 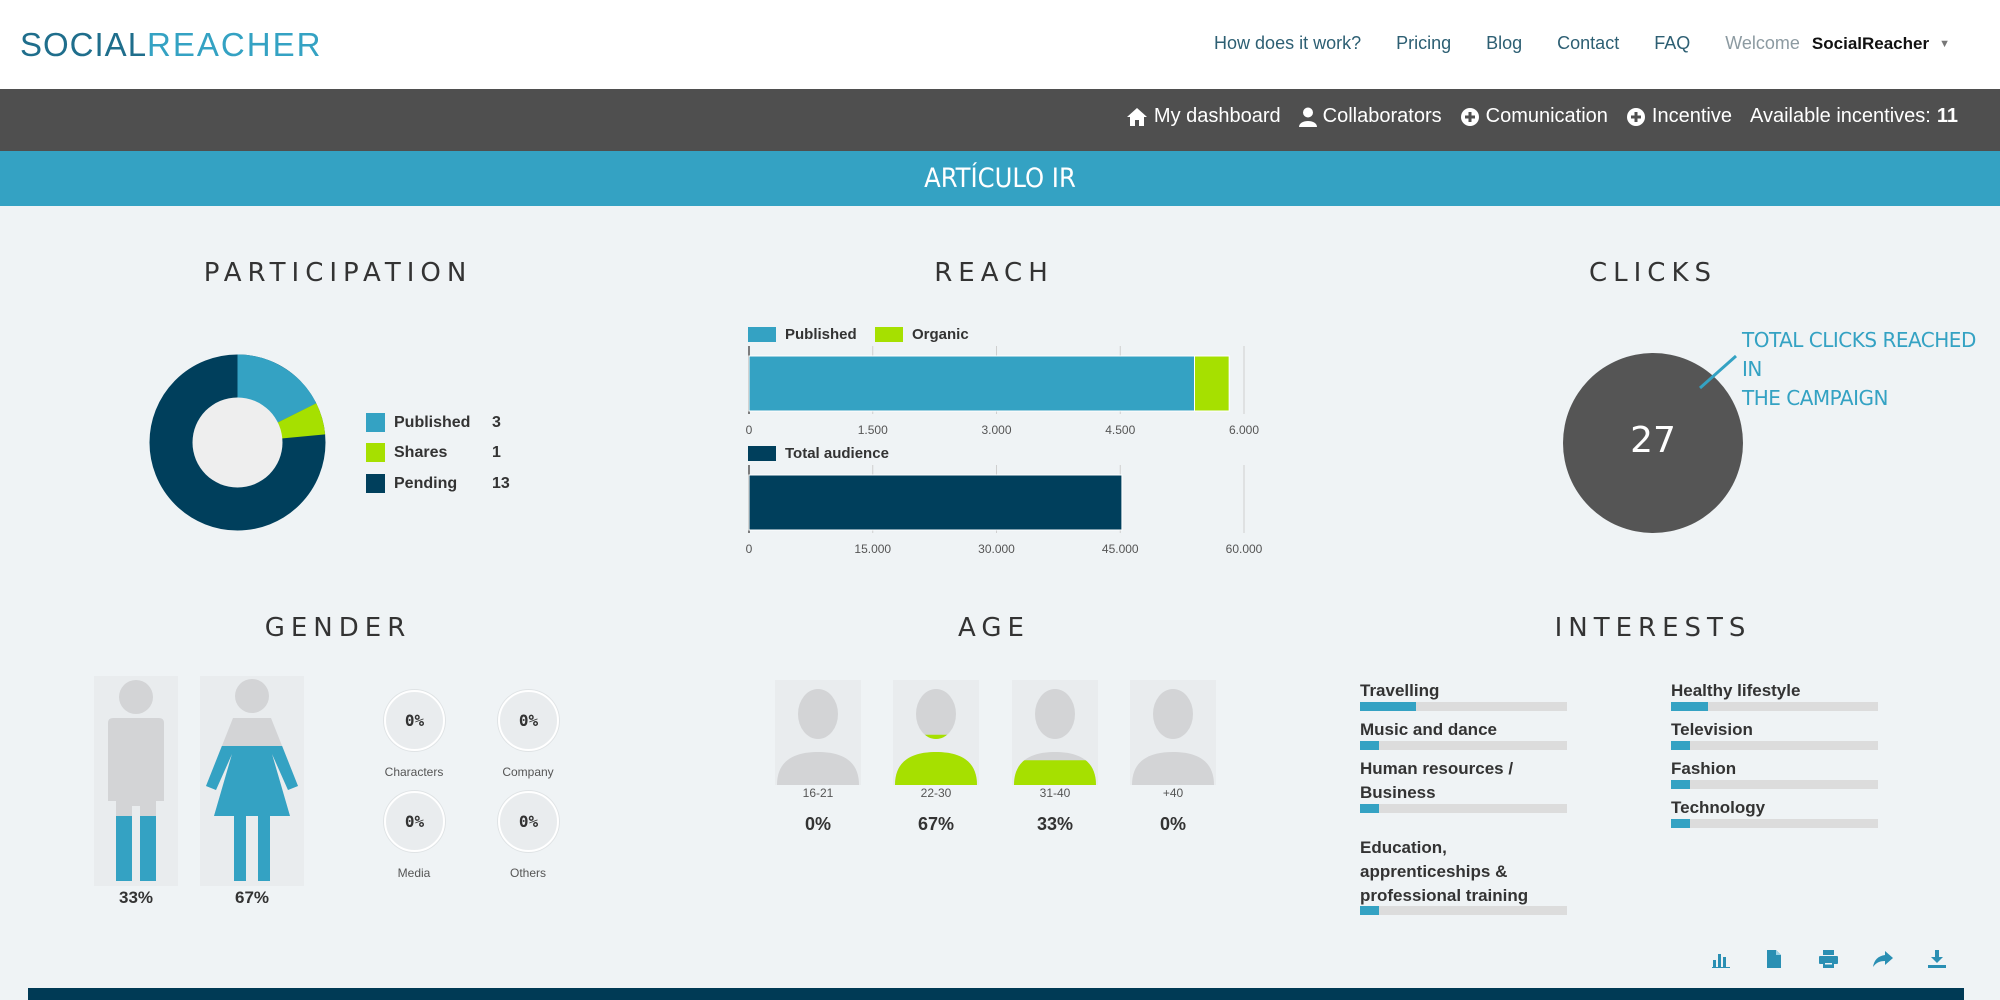 I want to click on nav-pricing: Pricing, so click(x=1424, y=43).